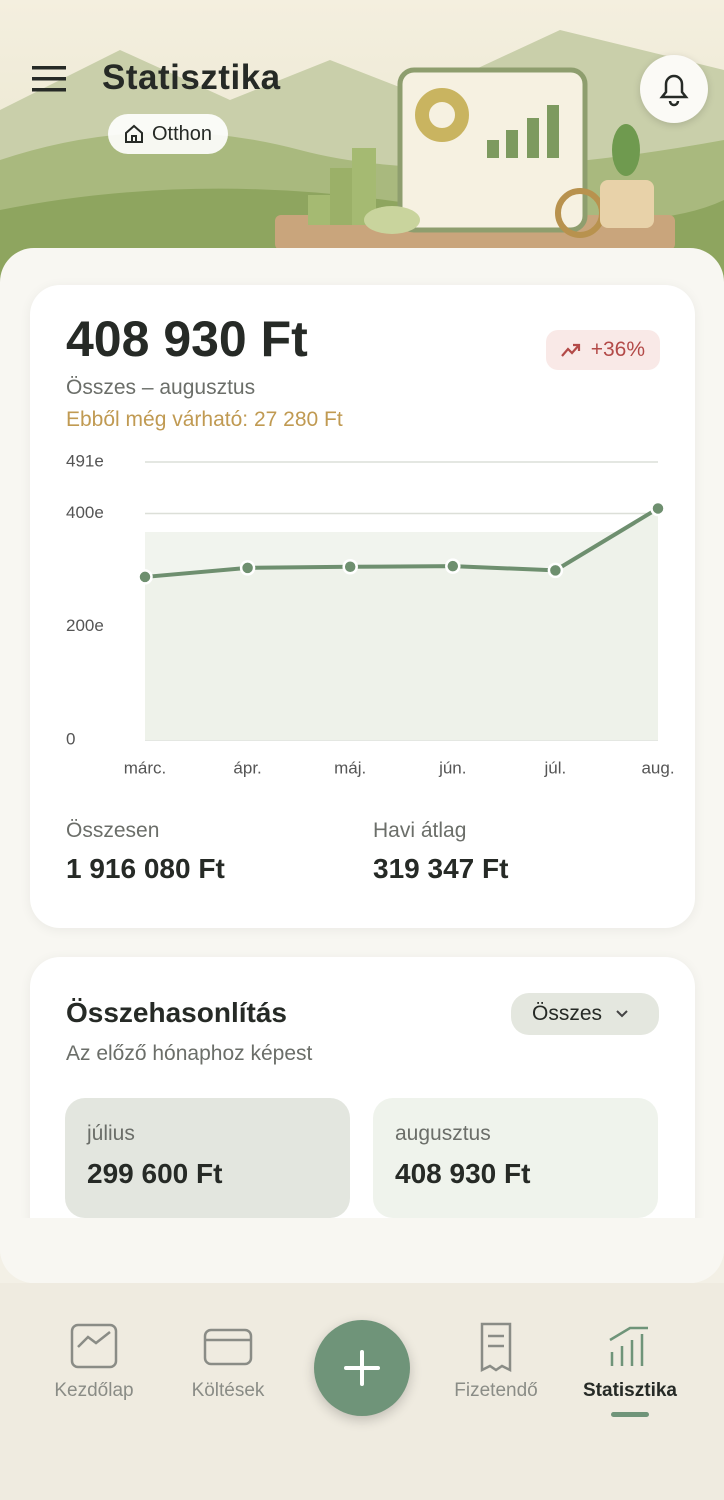 The width and height of the screenshot is (724, 1500). Describe the element at coordinates (113, 830) in the screenshot. I see `sum-label: Összesen` at that location.